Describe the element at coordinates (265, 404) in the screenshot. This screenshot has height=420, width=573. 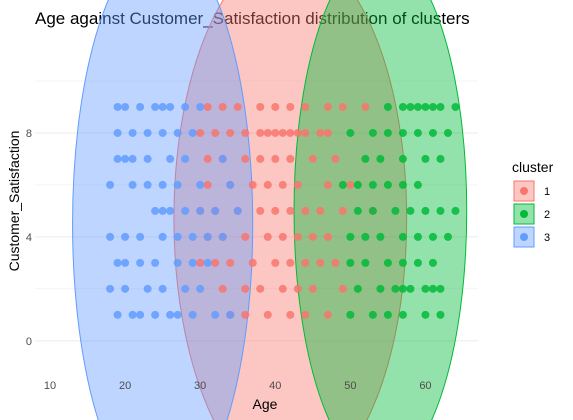
I see `x-axis-title: Age` at that location.